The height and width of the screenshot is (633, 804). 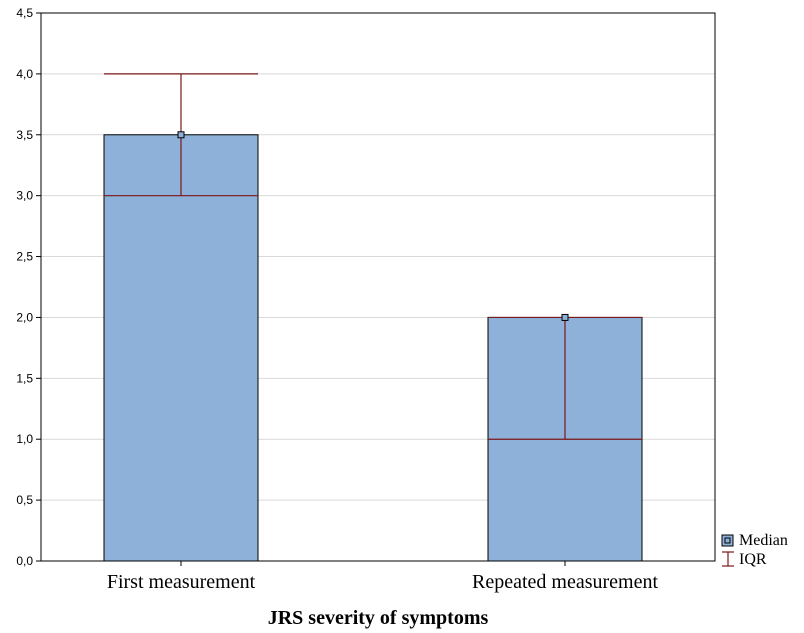 I want to click on y-tick-label: 3,0, so click(x=24, y=196).